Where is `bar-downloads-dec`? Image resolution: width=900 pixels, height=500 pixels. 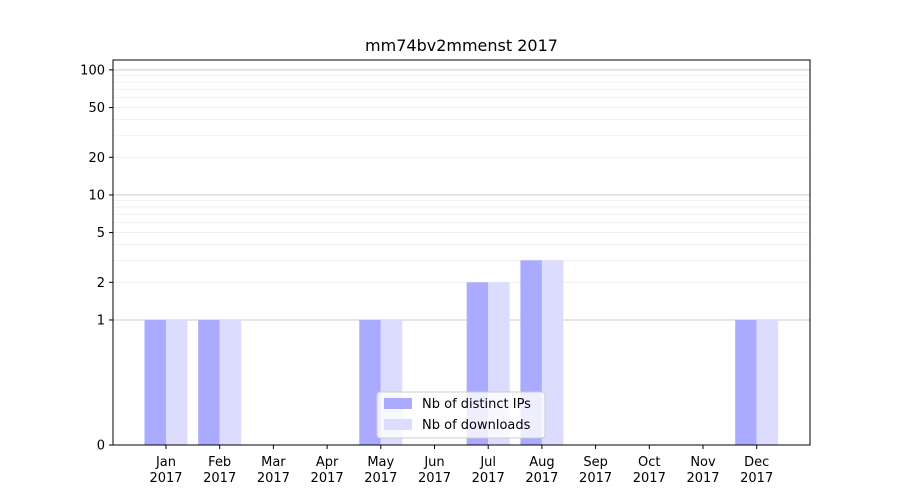 bar-downloads-dec is located at coordinates (767, 382).